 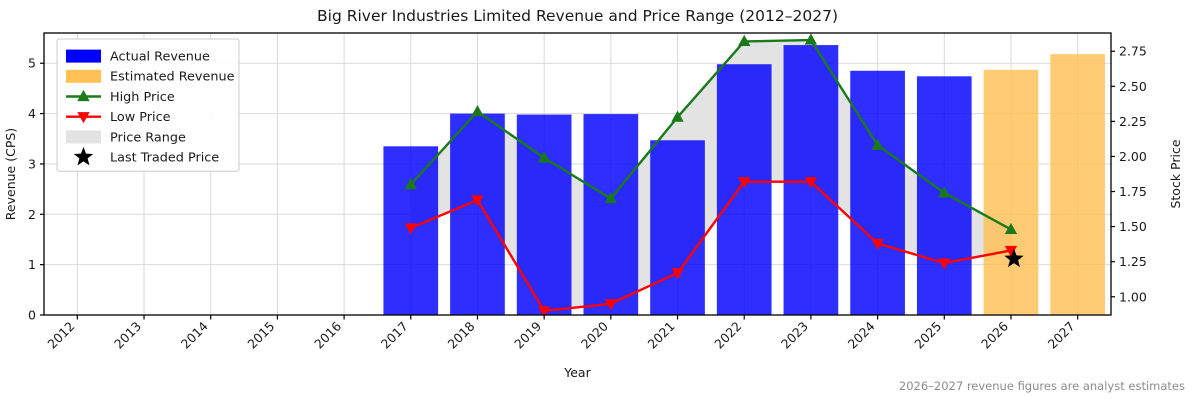 What do you see at coordinates (927, 335) in the screenshot?
I see `xtick-label: 2025` at bounding box center [927, 335].